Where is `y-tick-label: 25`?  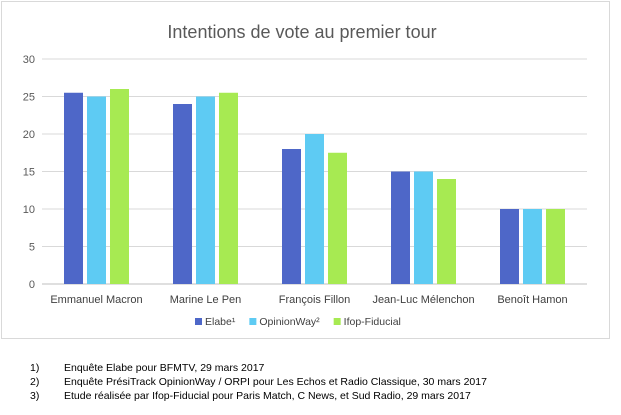
y-tick-label: 25 is located at coordinates (29, 98).